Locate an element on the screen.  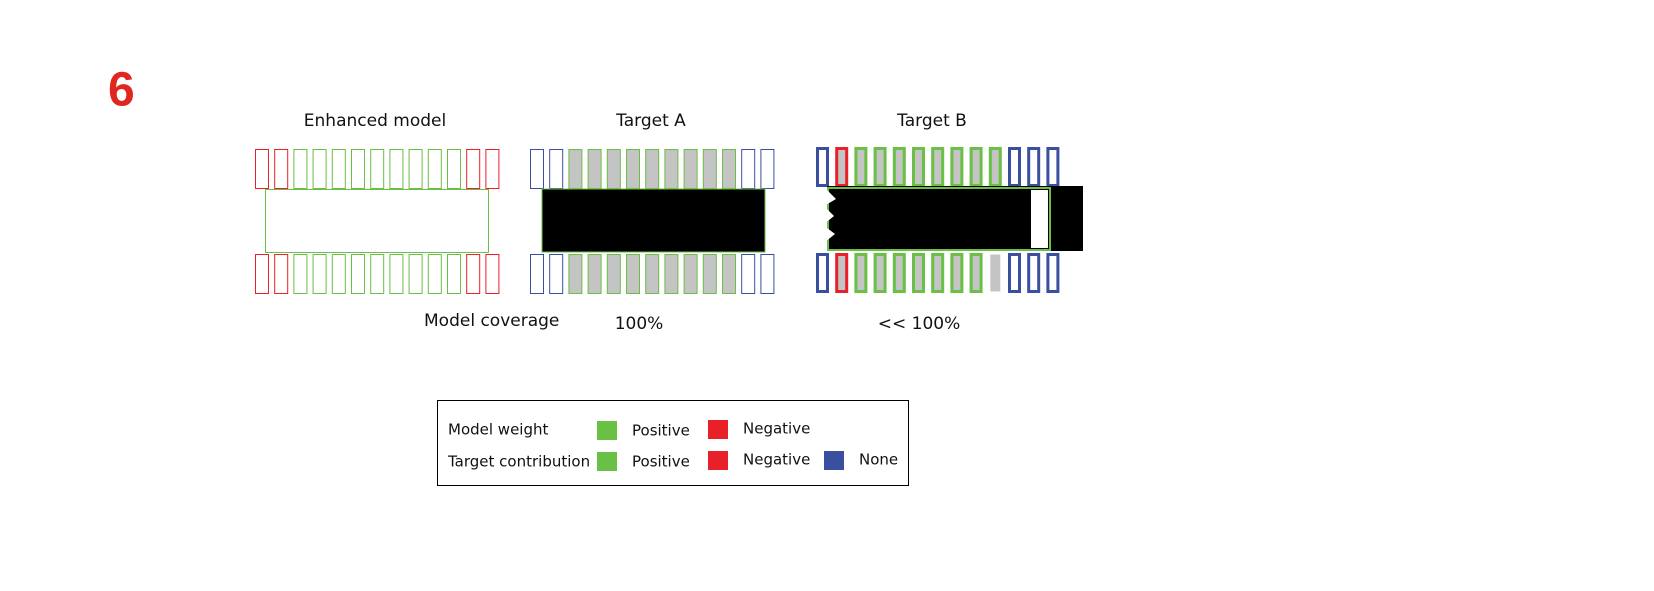
diagram-shapes is located at coordinates (669, 220).